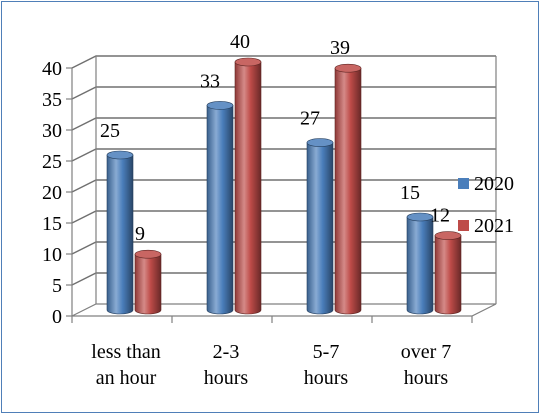 The width and height of the screenshot is (542, 416). What do you see at coordinates (210, 81) in the screenshot?
I see `data-label: 33` at bounding box center [210, 81].